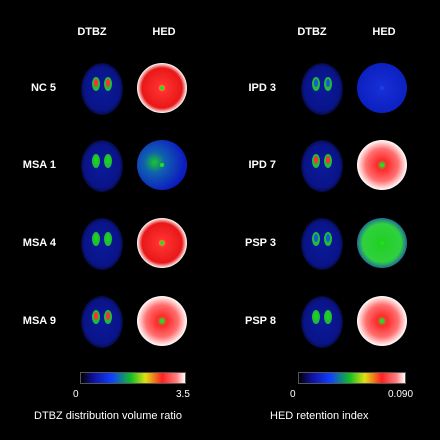 The width and height of the screenshot is (440, 440). I want to click on header-dtbz-left: DTBZ, so click(92, 32).